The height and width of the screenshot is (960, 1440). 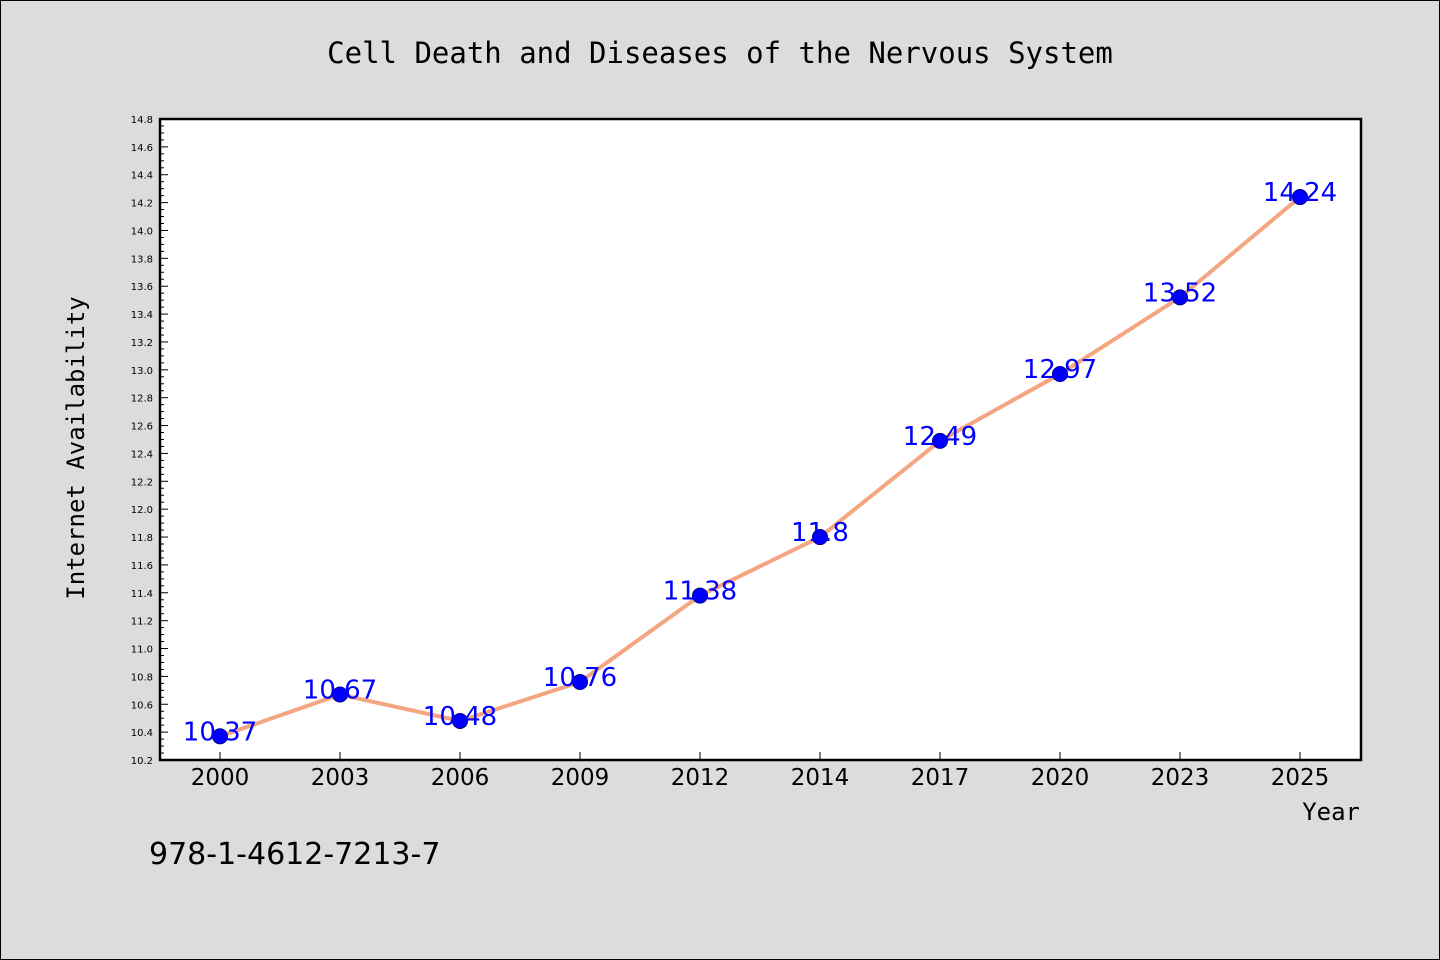 What do you see at coordinates (142, 204) in the screenshot?
I see `y-tick-label: 14.2` at bounding box center [142, 204].